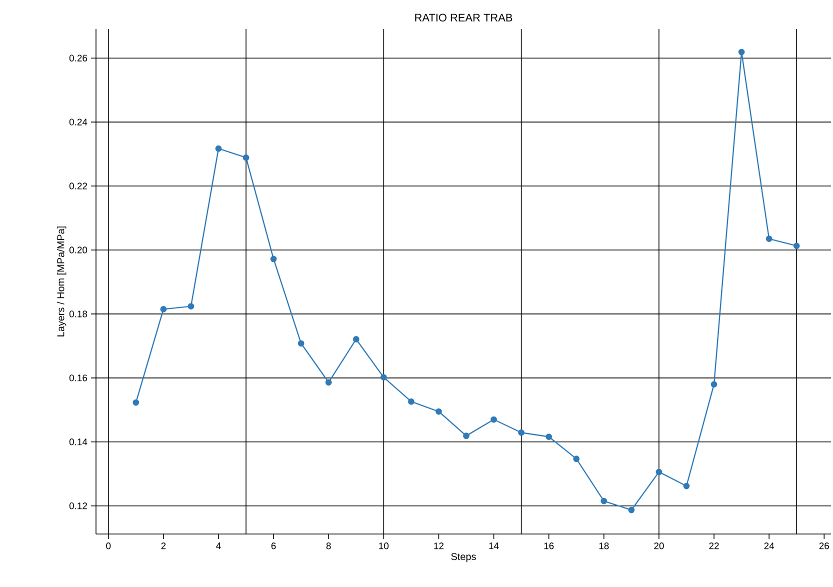 The height and width of the screenshot is (587, 833). I want to click on y-tick-label: 0.18, so click(78, 314).